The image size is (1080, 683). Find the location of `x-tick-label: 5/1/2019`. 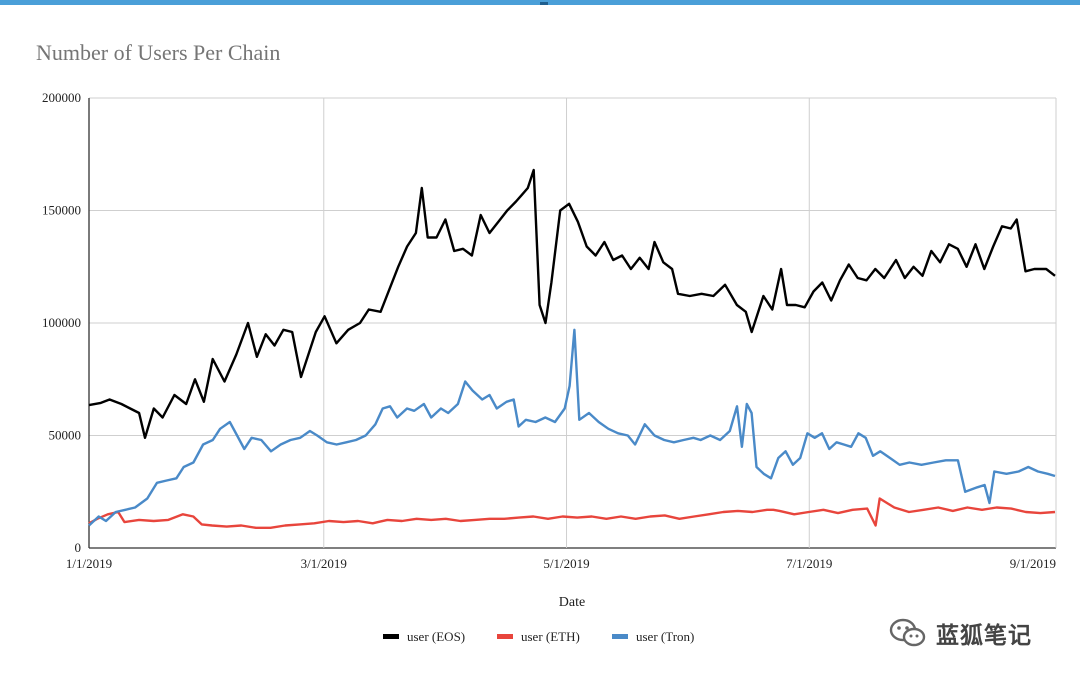

x-tick-label: 5/1/2019 is located at coordinates (566, 563).